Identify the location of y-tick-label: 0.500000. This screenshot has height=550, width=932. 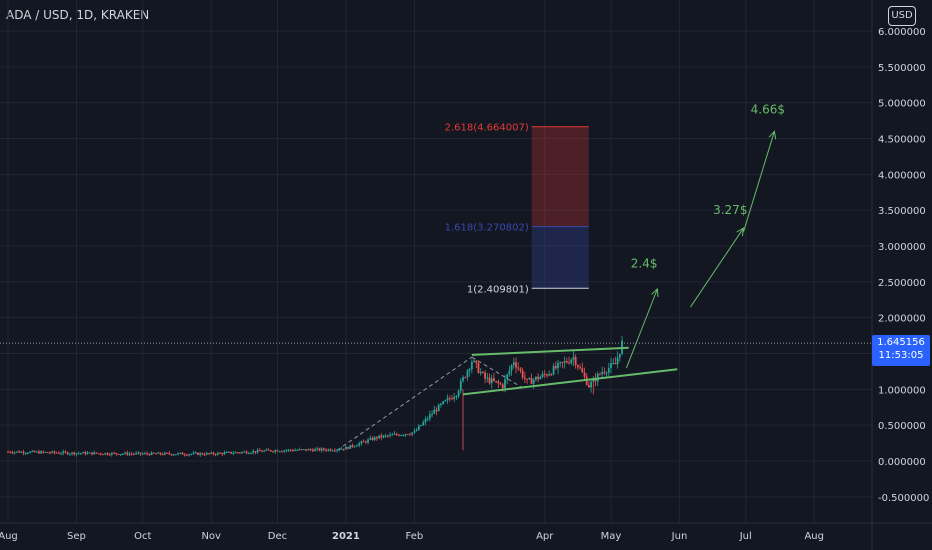
(902, 426).